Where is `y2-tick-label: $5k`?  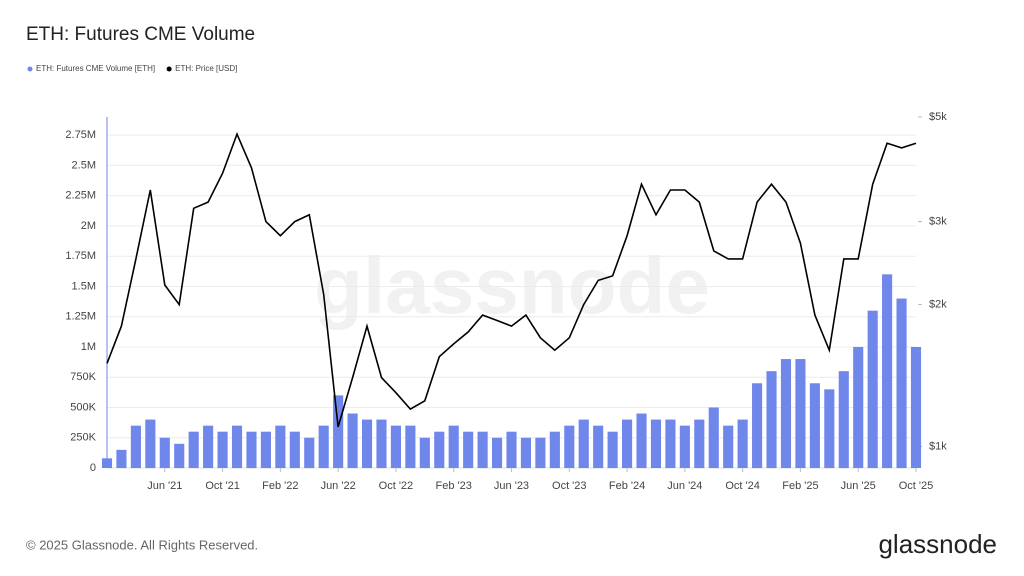
y2-tick-label: $5k is located at coordinates (938, 117).